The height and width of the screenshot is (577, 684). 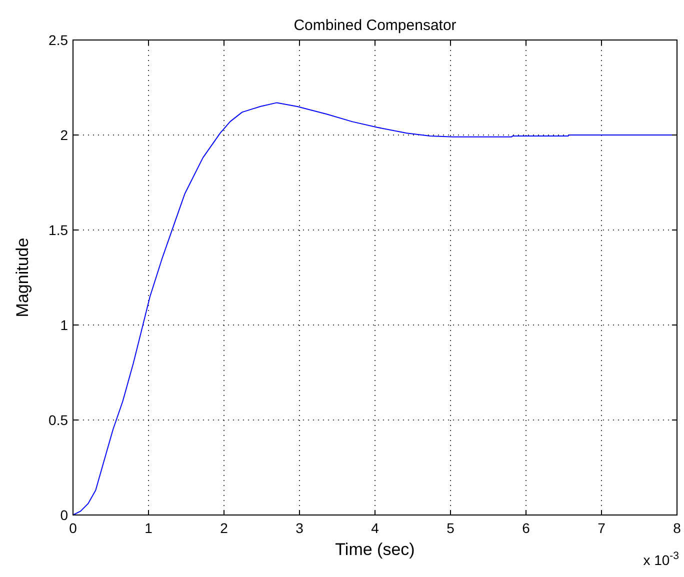 I want to click on y-tick-label: 1.5, so click(x=58, y=230).